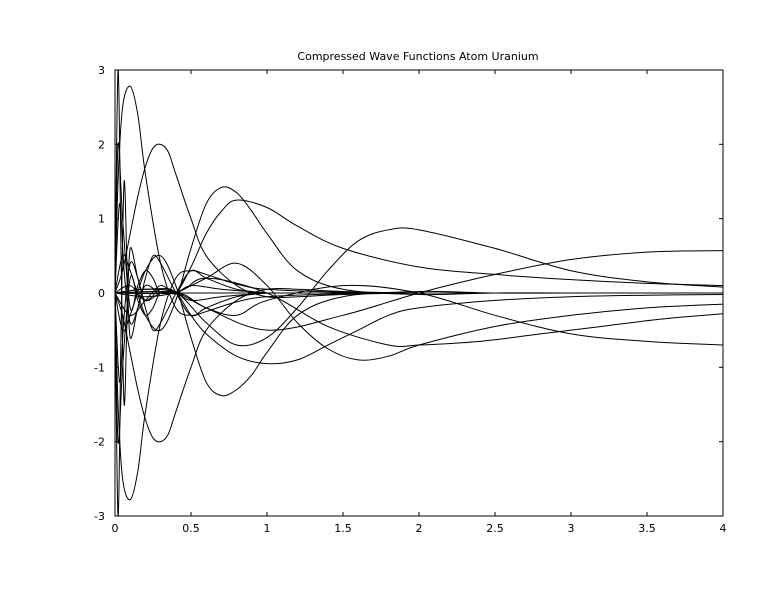  Describe the element at coordinates (99, 516) in the screenshot. I see `y-tick-label: -3` at that location.